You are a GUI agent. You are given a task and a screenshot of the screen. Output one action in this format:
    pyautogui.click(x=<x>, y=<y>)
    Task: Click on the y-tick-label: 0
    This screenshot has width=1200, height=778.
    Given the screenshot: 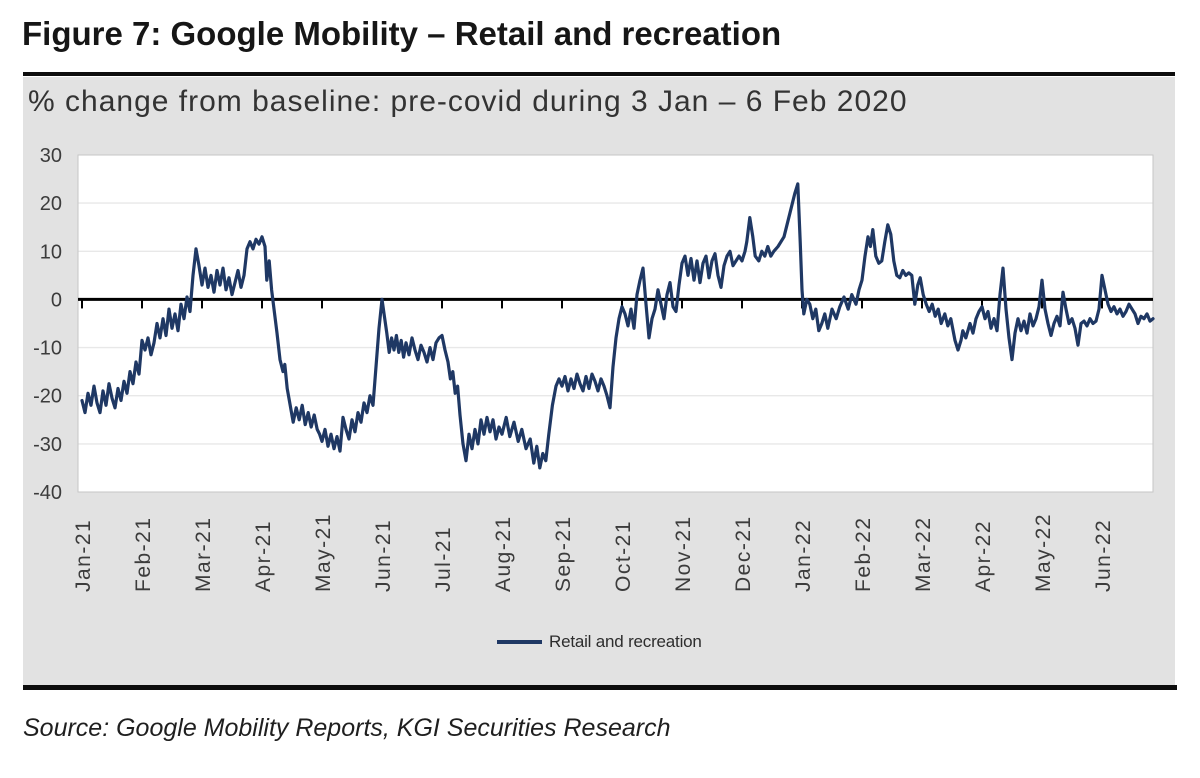 What is the action you would take?
    pyautogui.click(x=56, y=300)
    